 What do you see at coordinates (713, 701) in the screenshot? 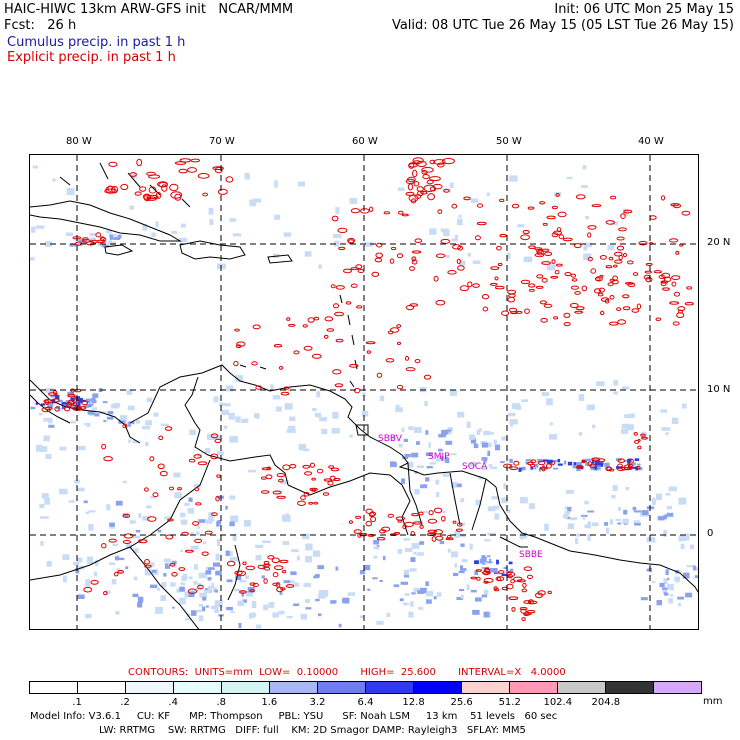
I see `colorbar-unit: mm` at bounding box center [713, 701].